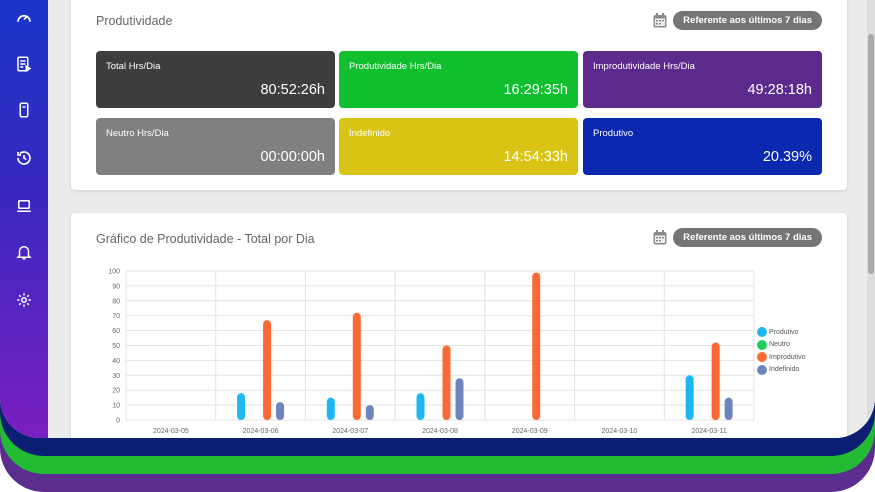 The height and width of the screenshot is (492, 875). I want to click on legend-label: Neutro, so click(780, 345).